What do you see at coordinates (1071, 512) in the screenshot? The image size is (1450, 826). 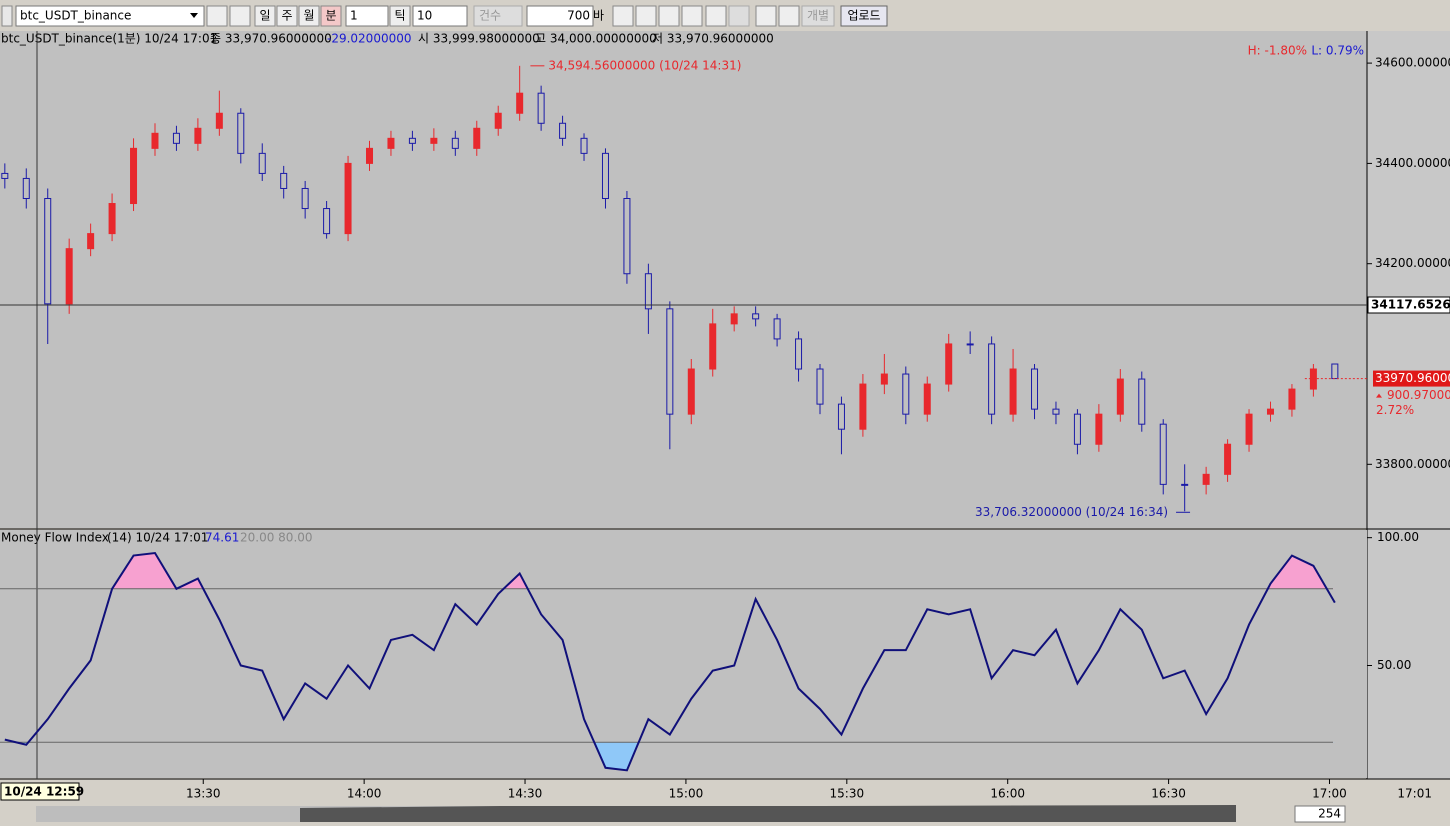 I see `annotation: 33,706.32000000 (10/24 16:34)` at bounding box center [1071, 512].